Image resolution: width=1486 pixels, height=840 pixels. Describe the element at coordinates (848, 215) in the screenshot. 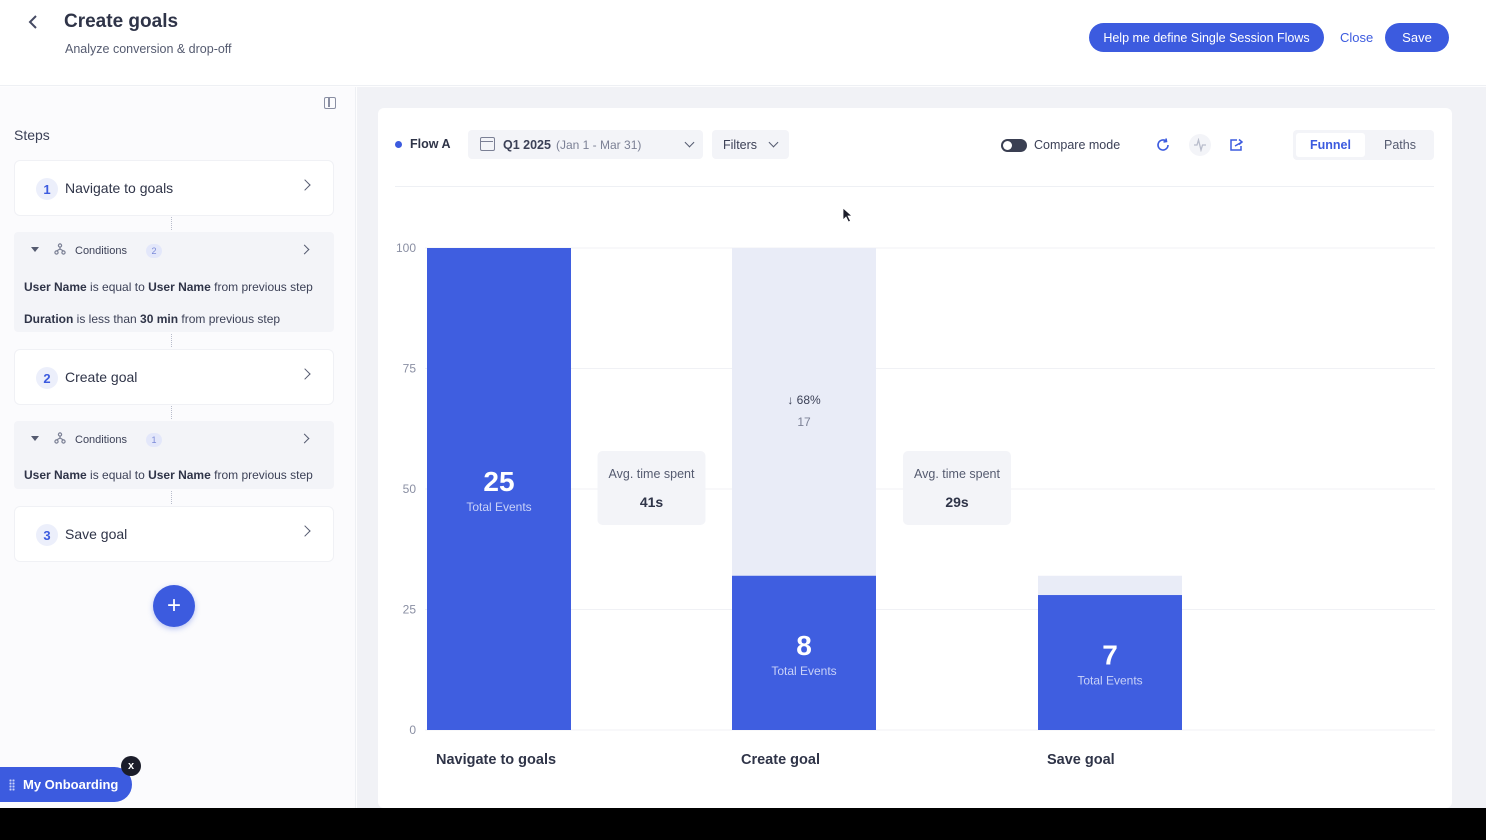

I see `mouse-cursor-icon` at that location.